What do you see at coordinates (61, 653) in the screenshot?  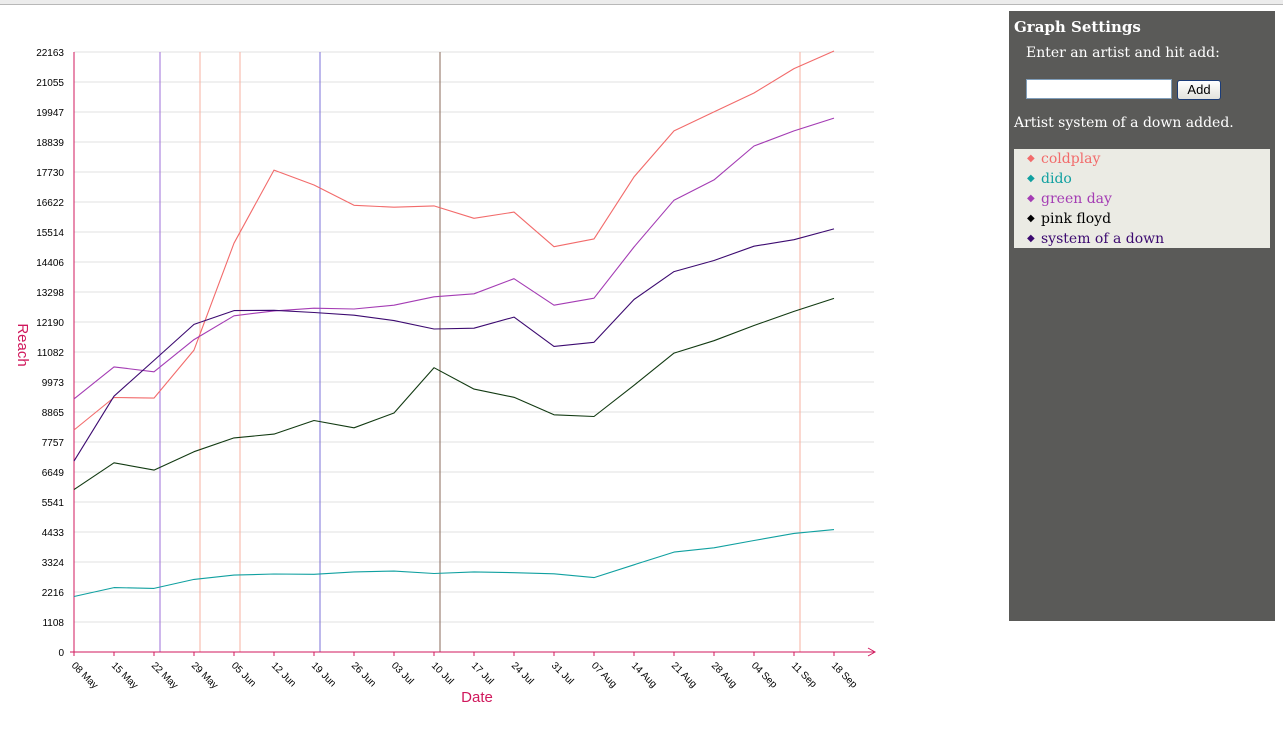 I see `y-tick-label: 0` at bounding box center [61, 653].